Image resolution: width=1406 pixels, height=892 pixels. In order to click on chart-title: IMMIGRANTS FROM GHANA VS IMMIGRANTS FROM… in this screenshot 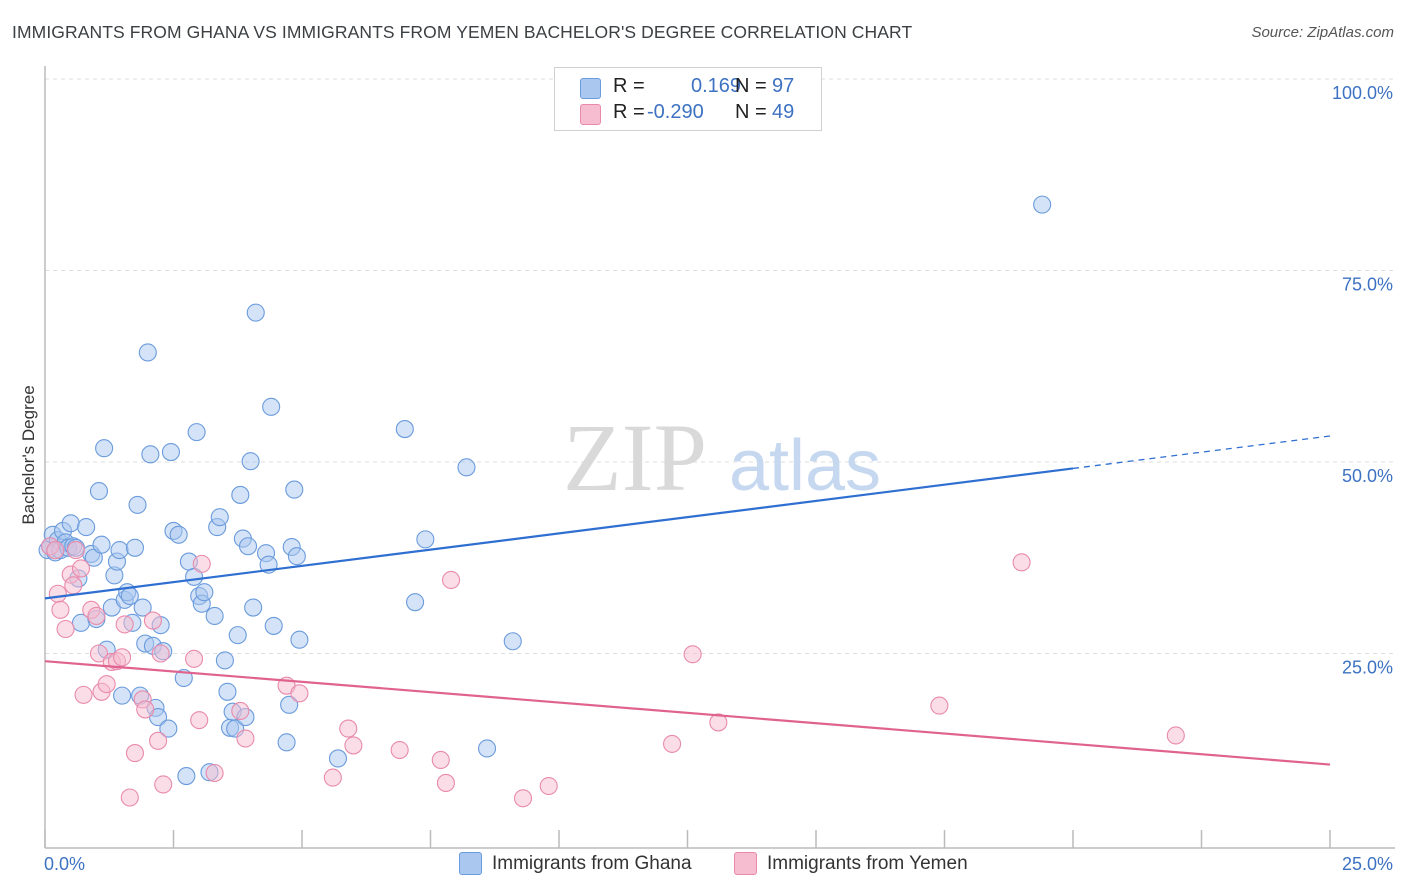, I will do `click(462, 32)`.